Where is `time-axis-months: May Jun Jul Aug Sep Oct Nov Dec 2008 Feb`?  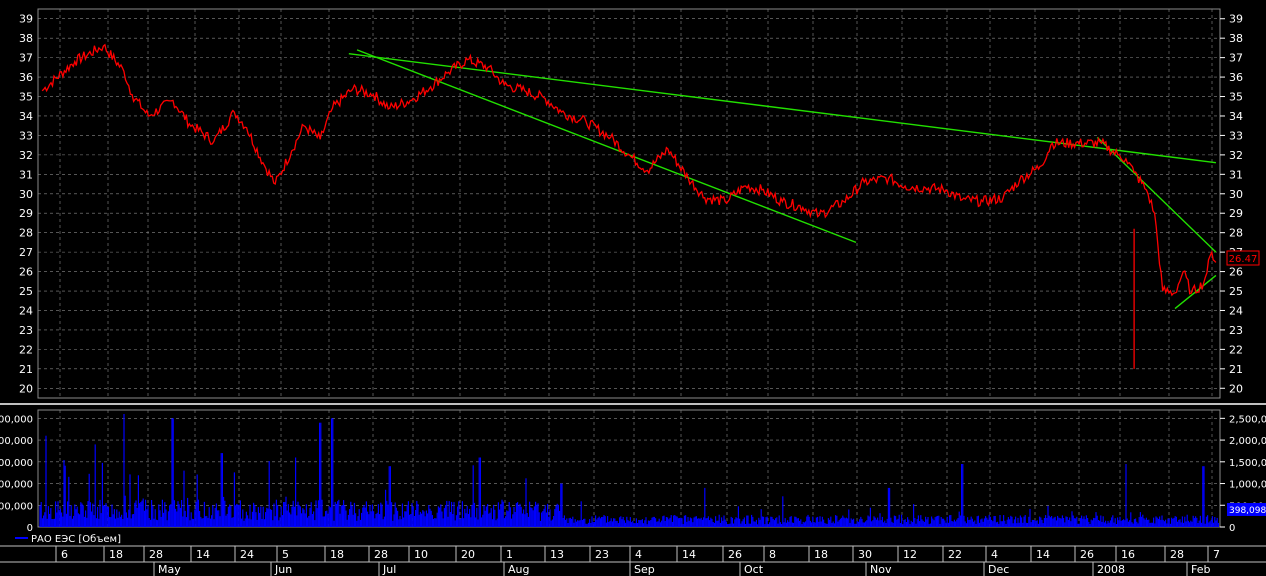
time-axis-months: May Jun Jul Aug Sep Oct Nov Dec 2008 Feb is located at coordinates (681, 569).